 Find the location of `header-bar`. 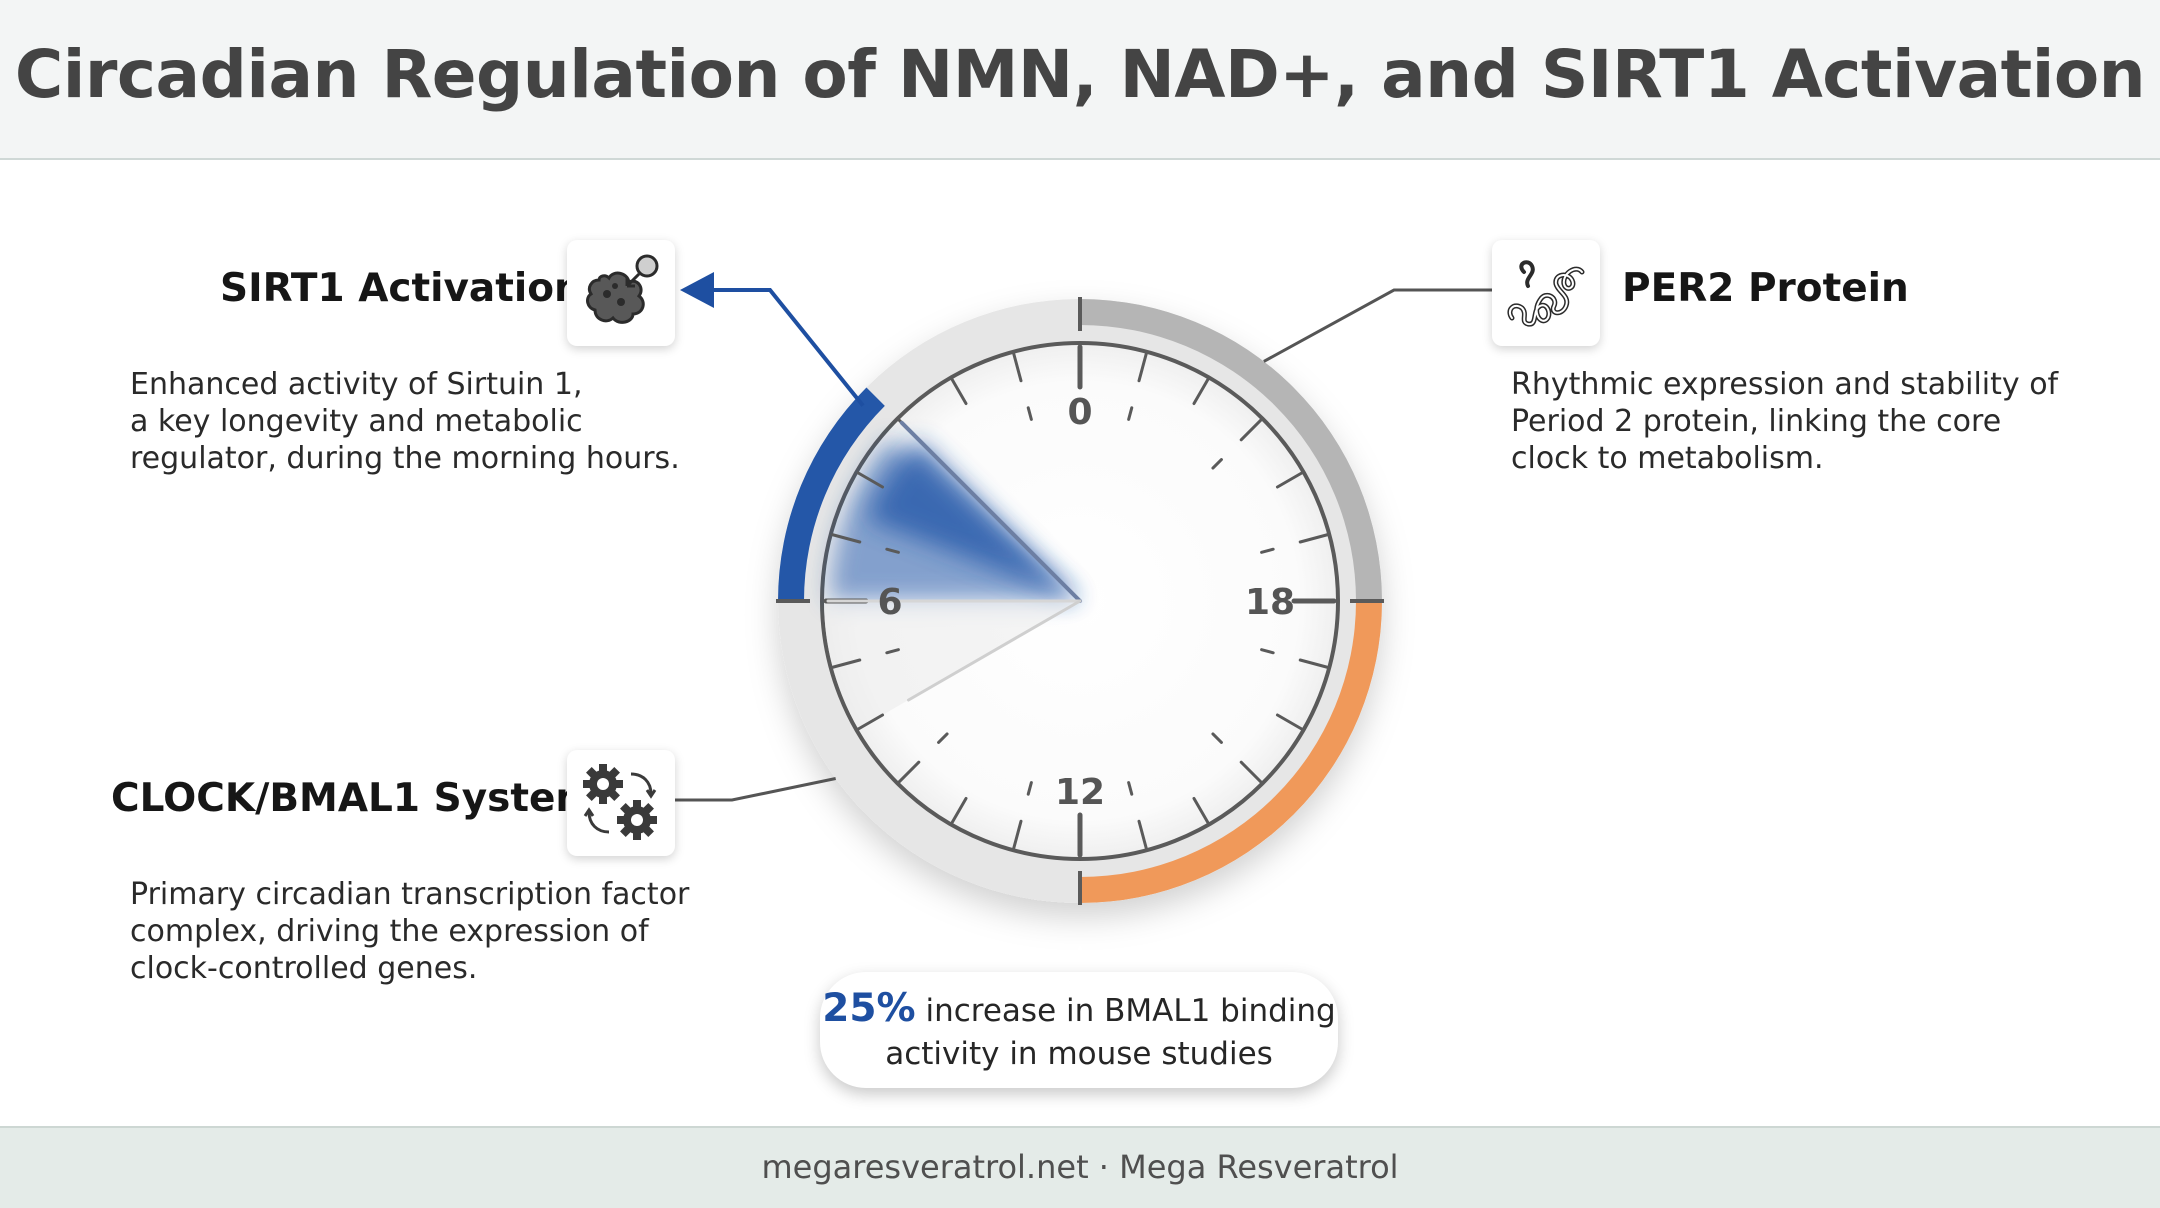

header-bar is located at coordinates (1080, 80).